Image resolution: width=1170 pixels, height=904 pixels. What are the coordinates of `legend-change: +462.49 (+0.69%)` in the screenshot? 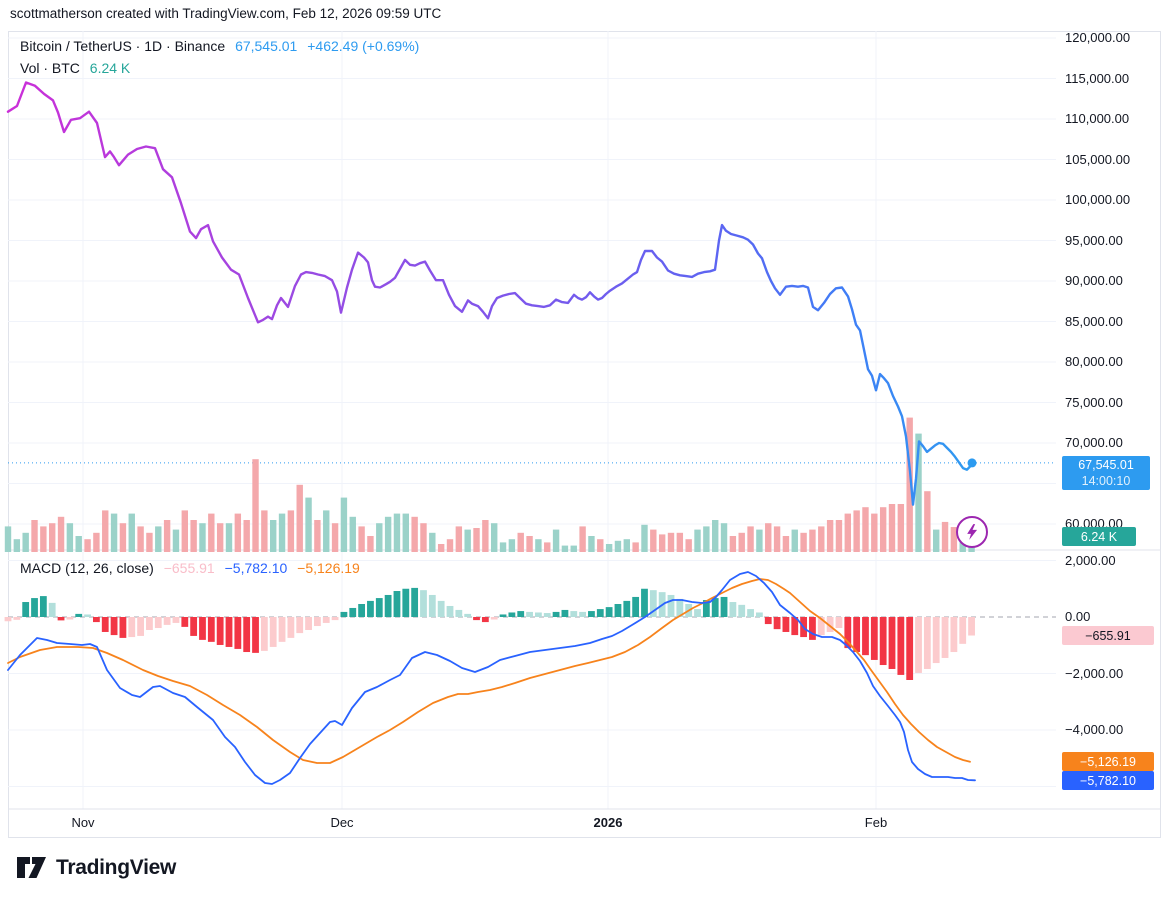 It's located at (363, 46).